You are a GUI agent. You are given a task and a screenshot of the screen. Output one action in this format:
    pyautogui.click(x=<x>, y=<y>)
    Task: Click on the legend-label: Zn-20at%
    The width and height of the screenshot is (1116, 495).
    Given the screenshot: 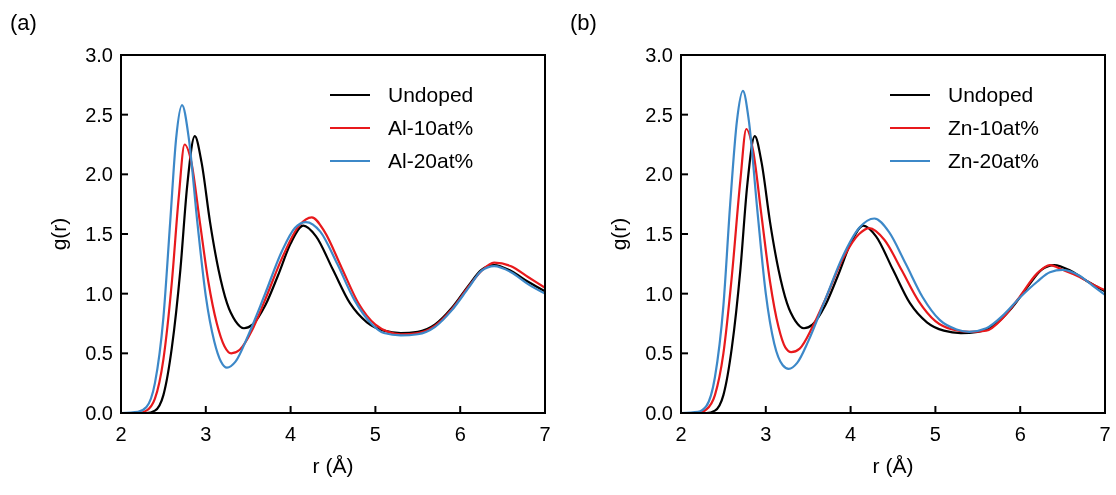 What is the action you would take?
    pyautogui.click(x=994, y=160)
    